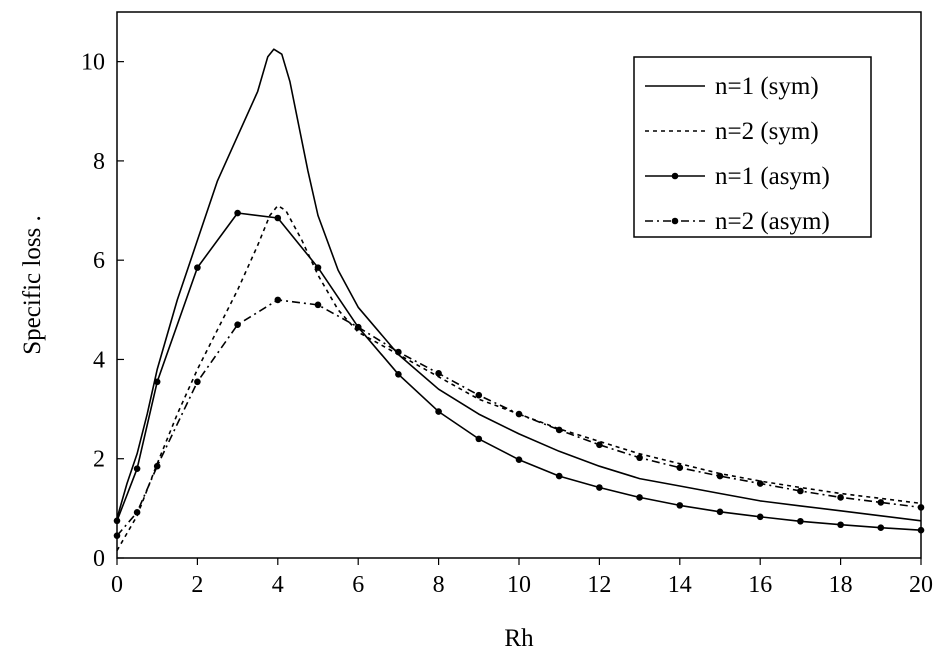 The height and width of the screenshot is (660, 941). What do you see at coordinates (760, 585) in the screenshot?
I see `x-tick-label: 16` at bounding box center [760, 585].